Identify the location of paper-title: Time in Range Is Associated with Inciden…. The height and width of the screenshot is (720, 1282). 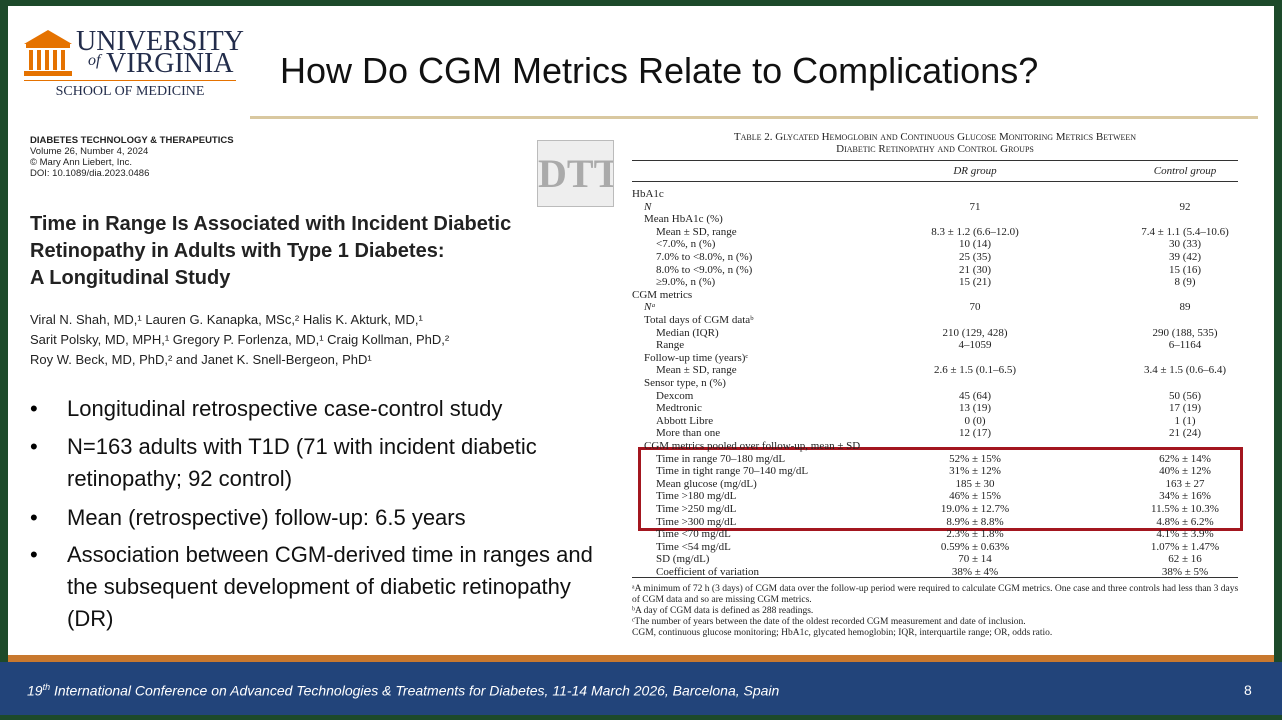
(271, 224).